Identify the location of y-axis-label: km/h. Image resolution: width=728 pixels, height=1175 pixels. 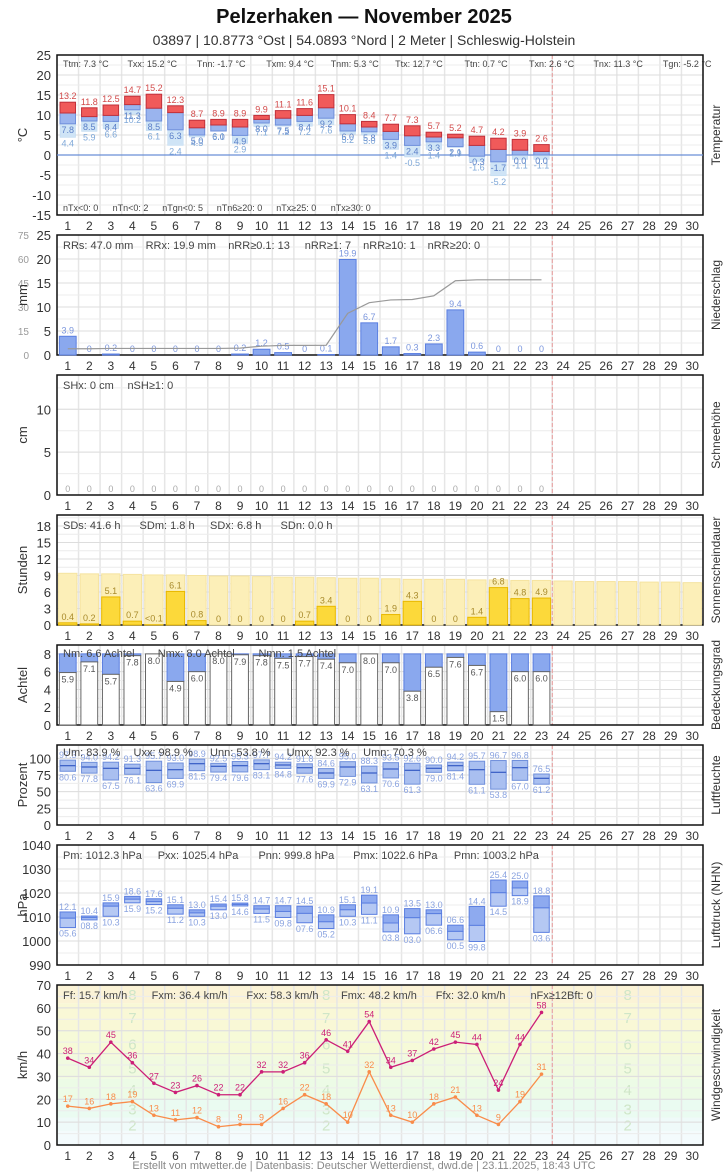
(22, 1065).